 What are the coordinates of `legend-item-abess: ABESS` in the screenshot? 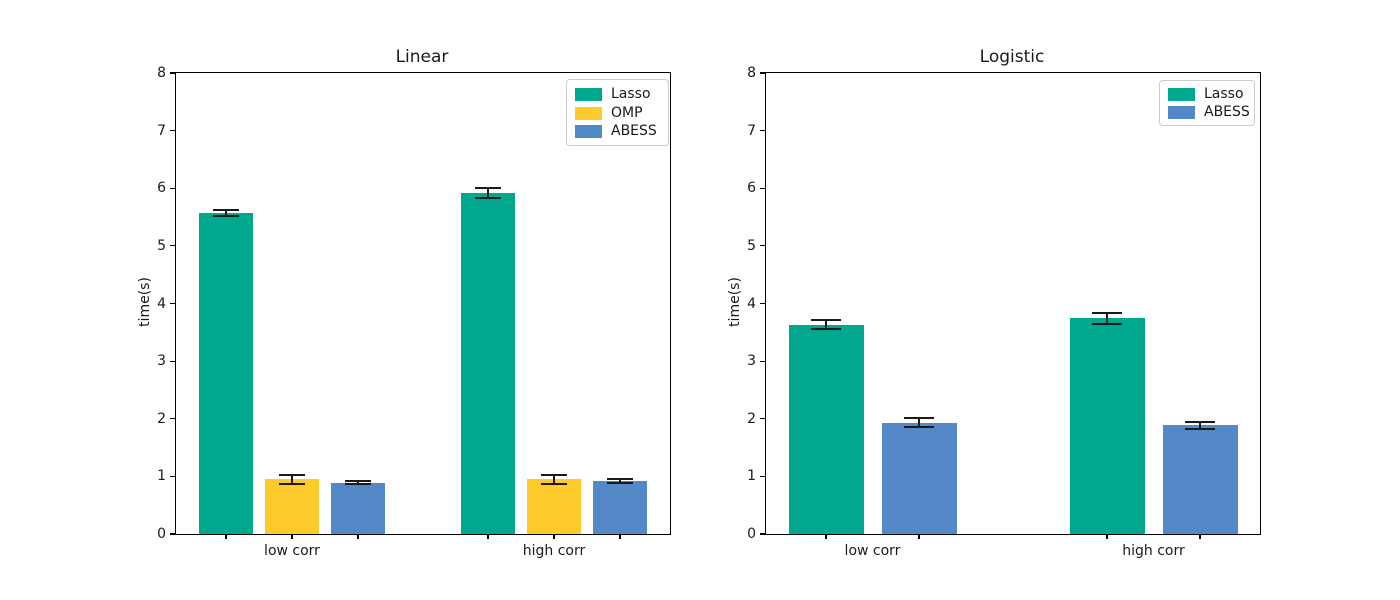 It's located at (617, 131).